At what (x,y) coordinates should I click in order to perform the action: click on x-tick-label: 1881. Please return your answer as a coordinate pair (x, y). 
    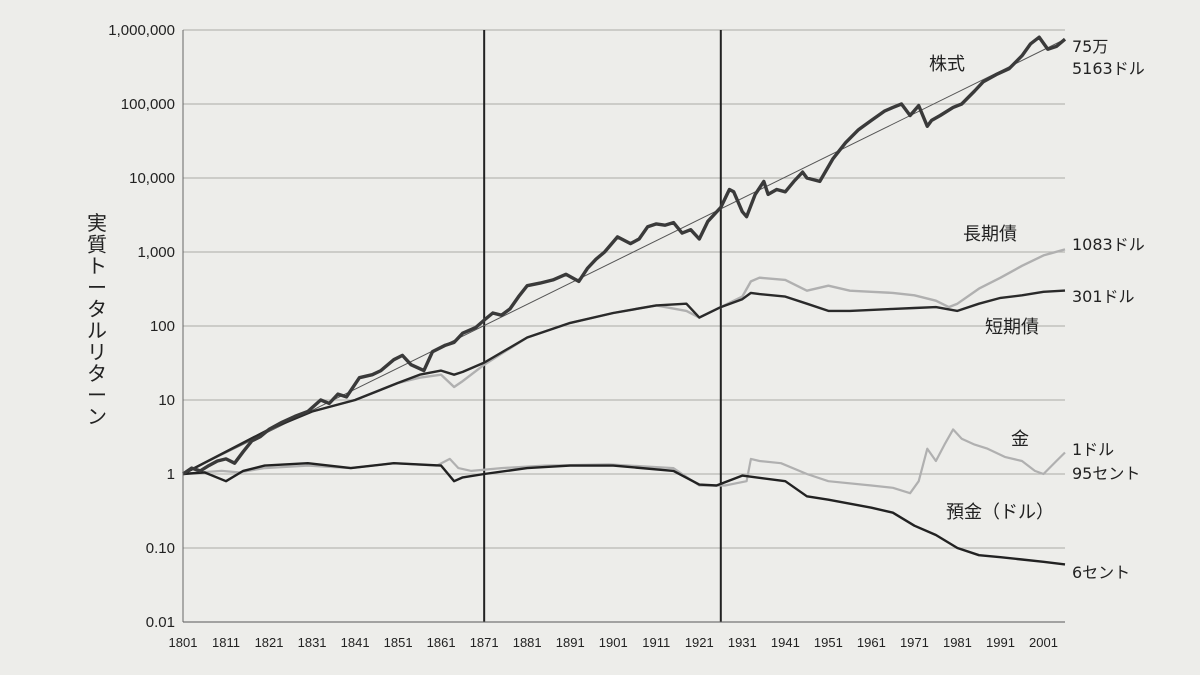
    Looking at the image, I should click on (527, 642).